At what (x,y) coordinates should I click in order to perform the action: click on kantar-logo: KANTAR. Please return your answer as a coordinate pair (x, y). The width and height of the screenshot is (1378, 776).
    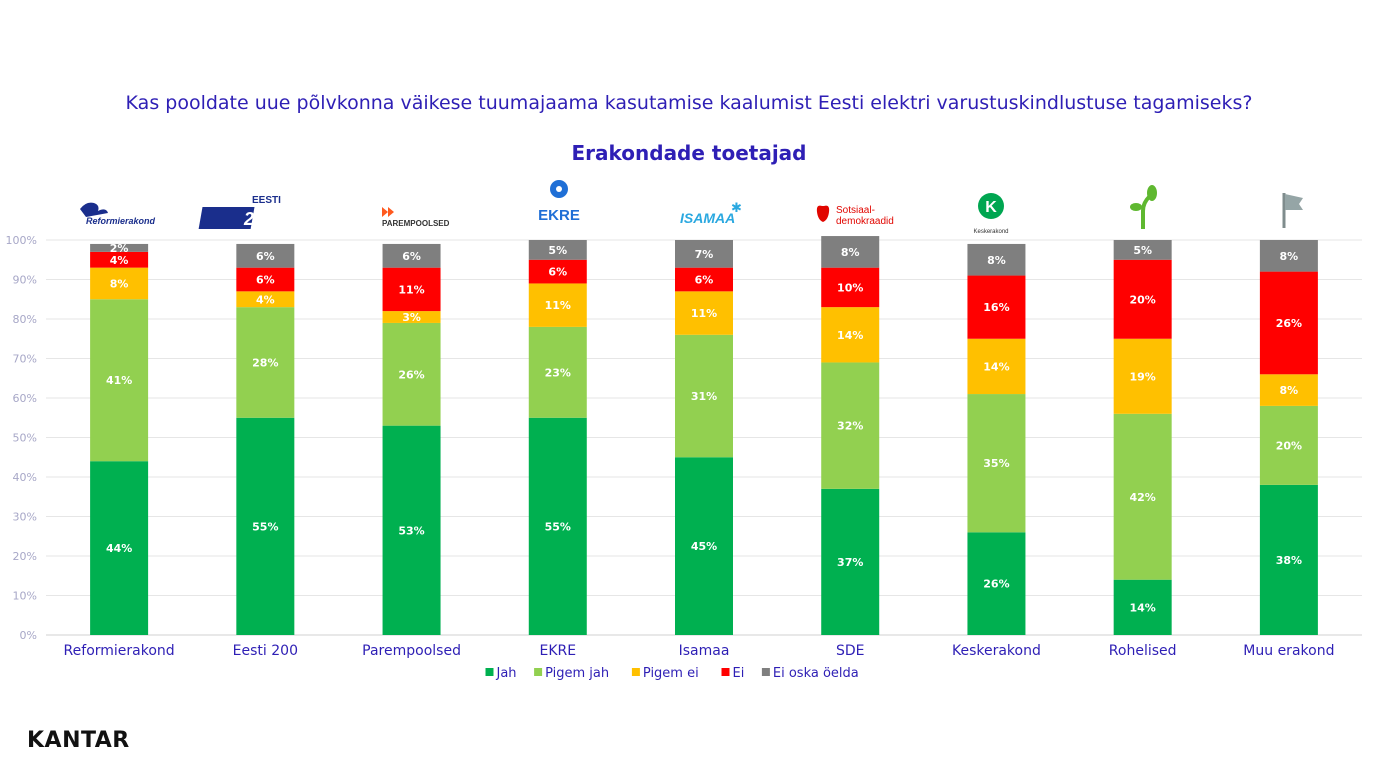
    Looking at the image, I should click on (78, 740).